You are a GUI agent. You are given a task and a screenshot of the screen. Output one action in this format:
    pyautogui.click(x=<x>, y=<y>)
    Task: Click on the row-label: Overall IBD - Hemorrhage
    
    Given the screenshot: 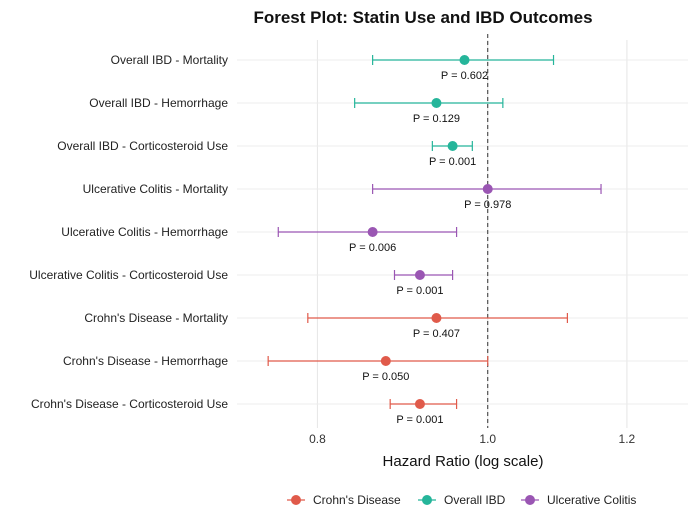 What is the action you would take?
    pyautogui.click(x=158, y=103)
    